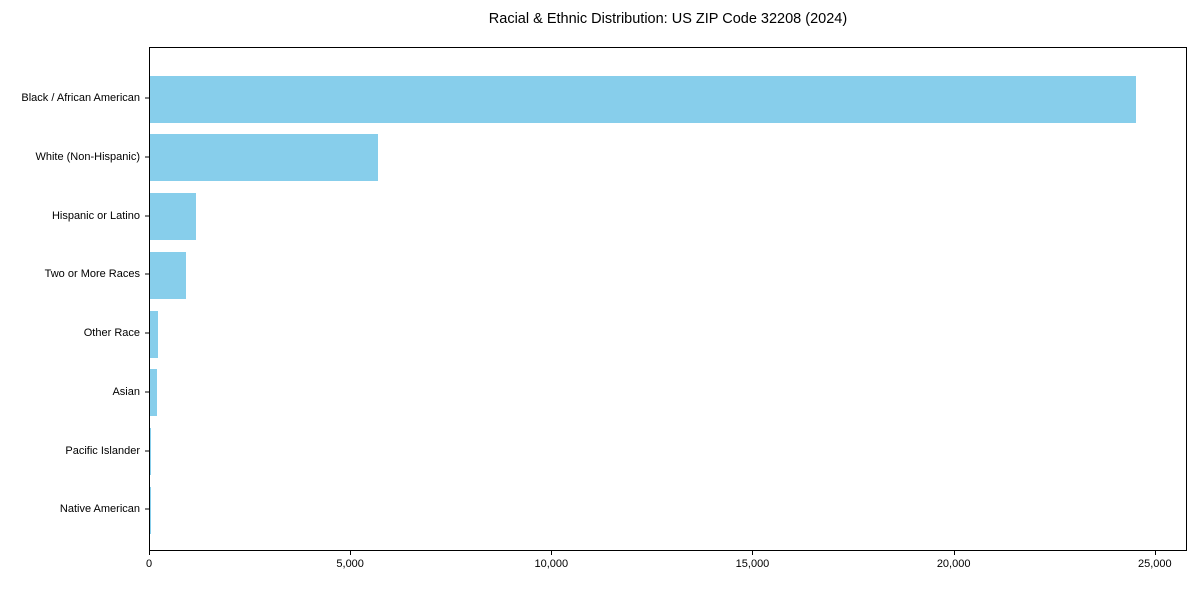 Image resolution: width=1200 pixels, height=600 pixels. What do you see at coordinates (87, 156) in the screenshot?
I see `y-tick-label: White (Non-Hispanic)` at bounding box center [87, 156].